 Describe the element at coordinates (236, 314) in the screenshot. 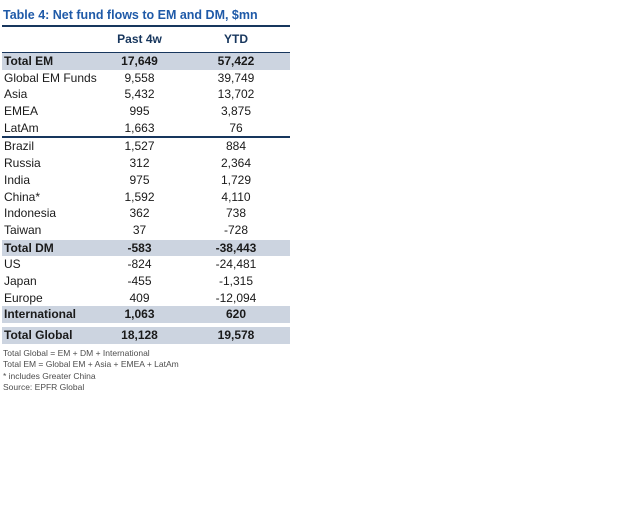

I see `cell-ytd: 620` at that location.